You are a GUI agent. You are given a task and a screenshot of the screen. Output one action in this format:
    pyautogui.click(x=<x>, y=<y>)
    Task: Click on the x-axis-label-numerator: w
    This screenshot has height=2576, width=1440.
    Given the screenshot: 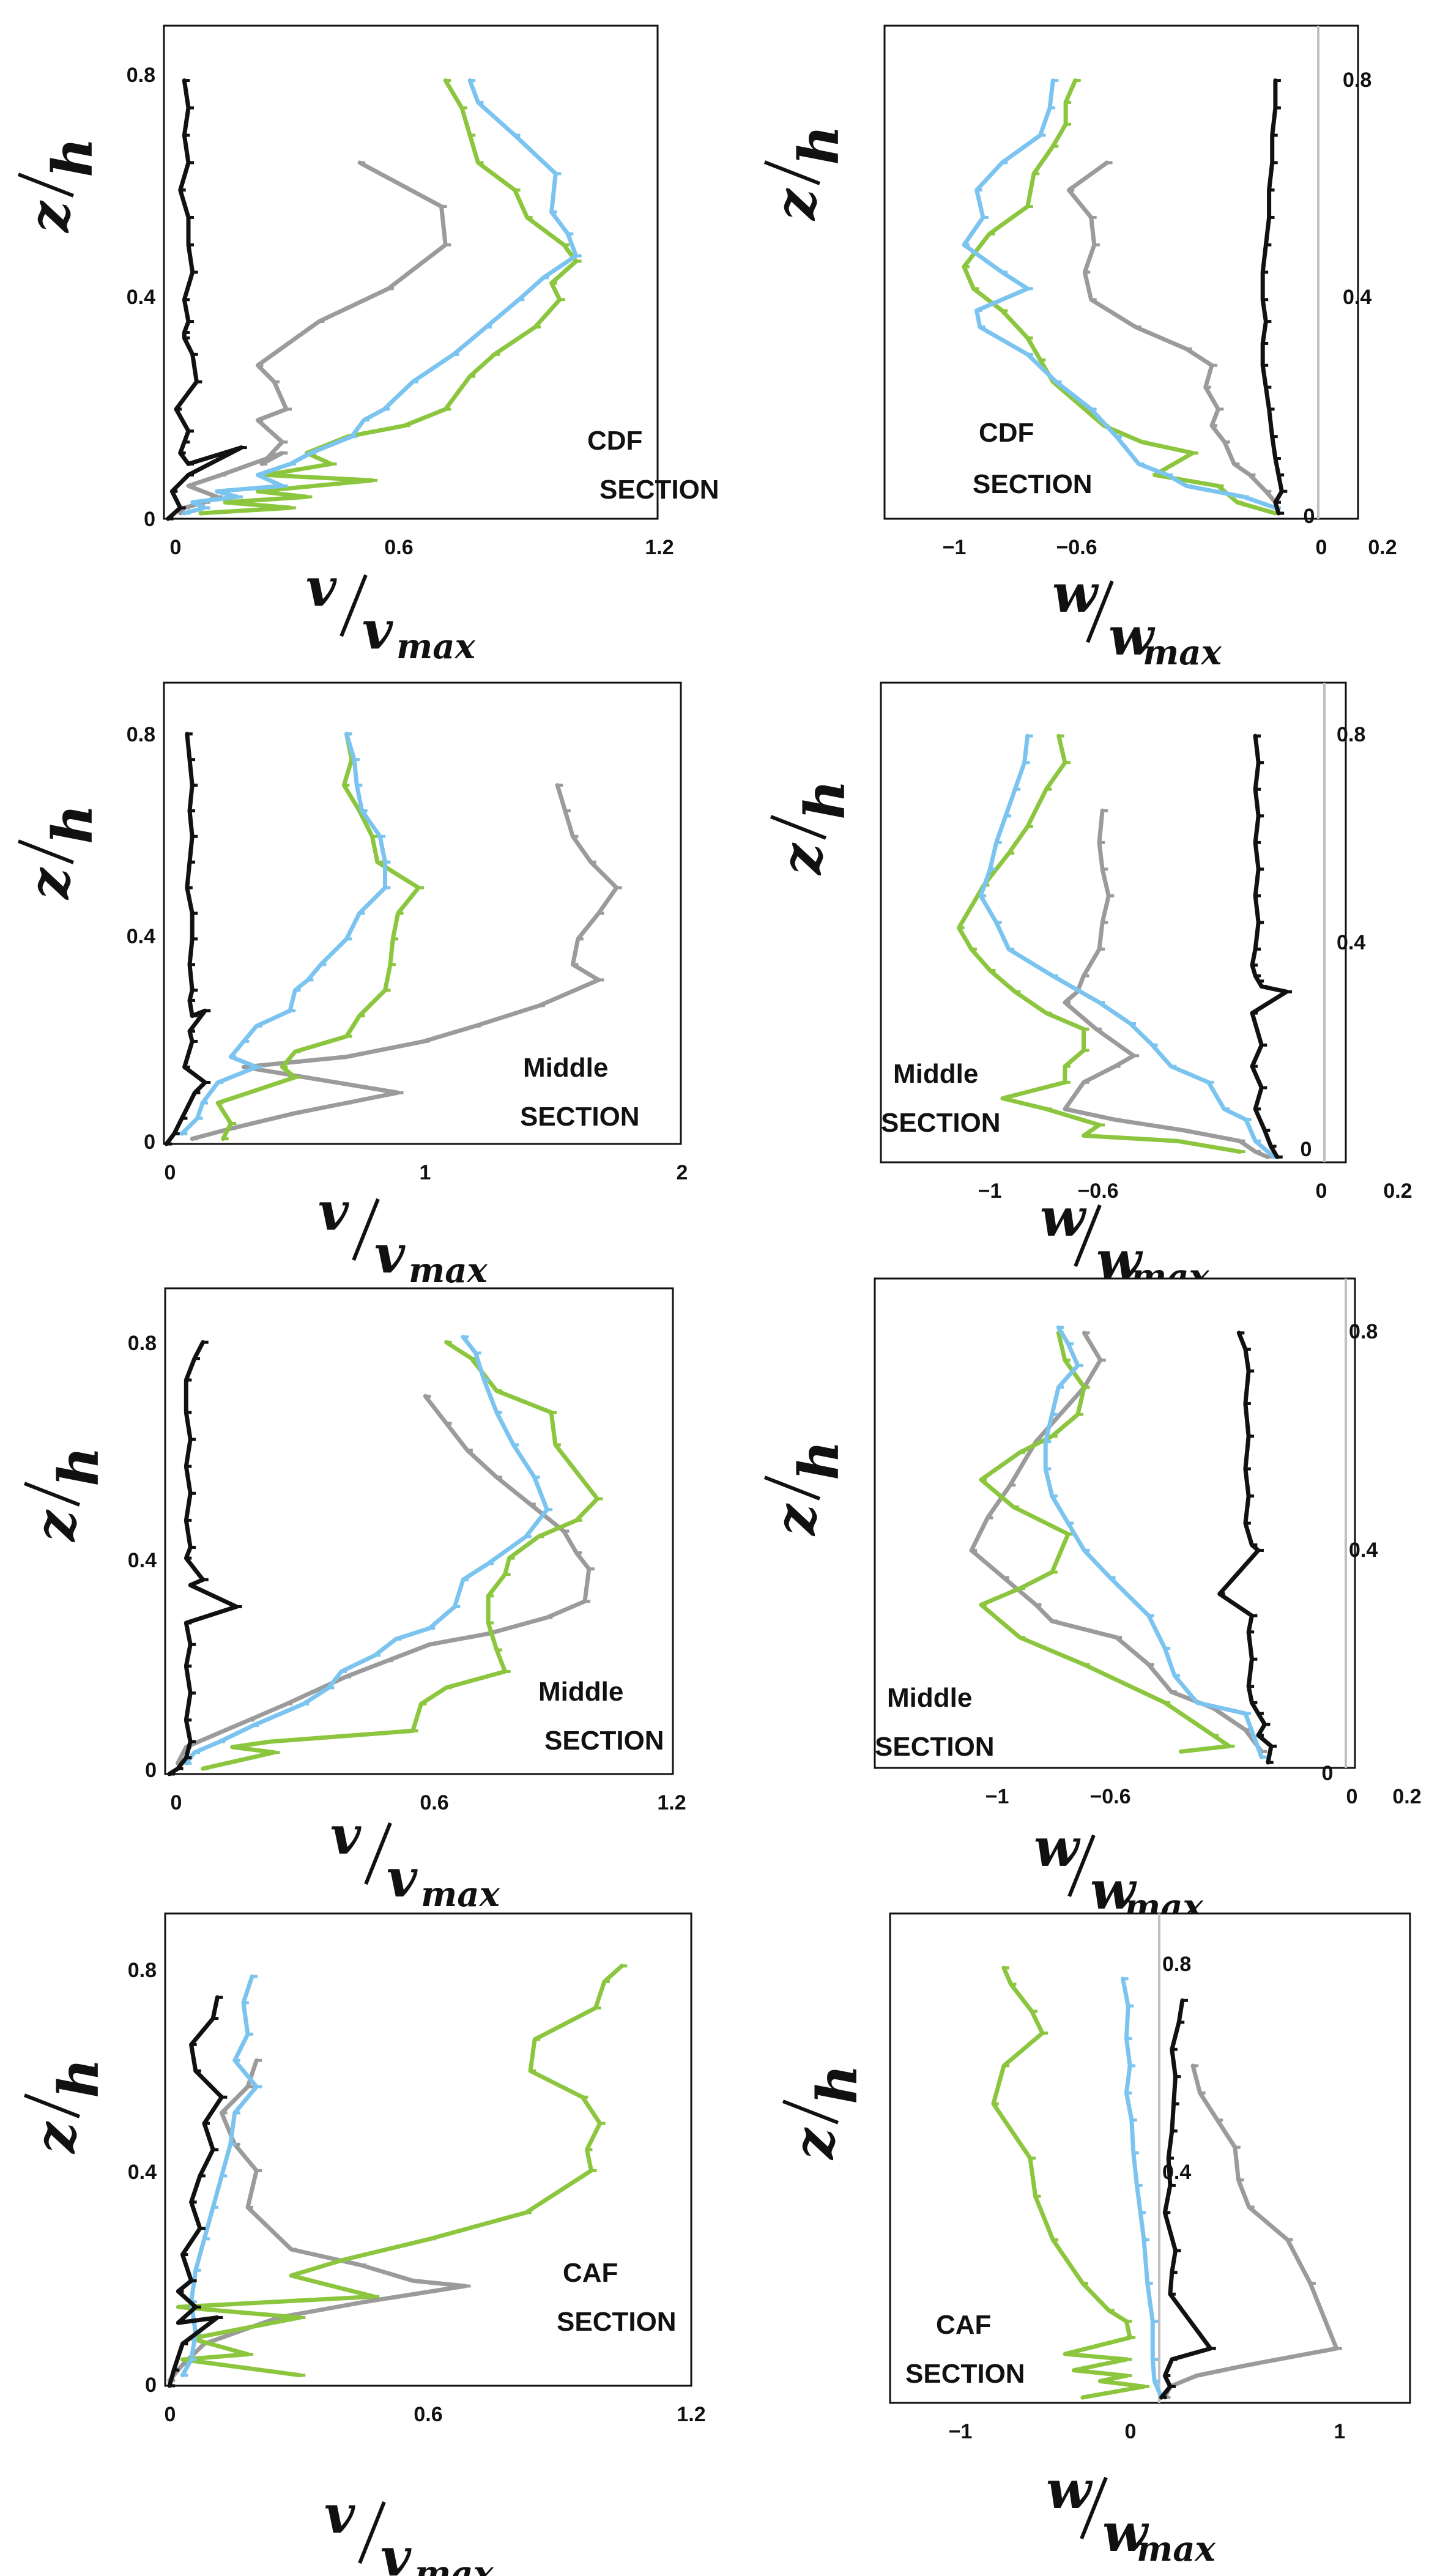 What is the action you would take?
    pyautogui.click(x=1057, y=1848)
    